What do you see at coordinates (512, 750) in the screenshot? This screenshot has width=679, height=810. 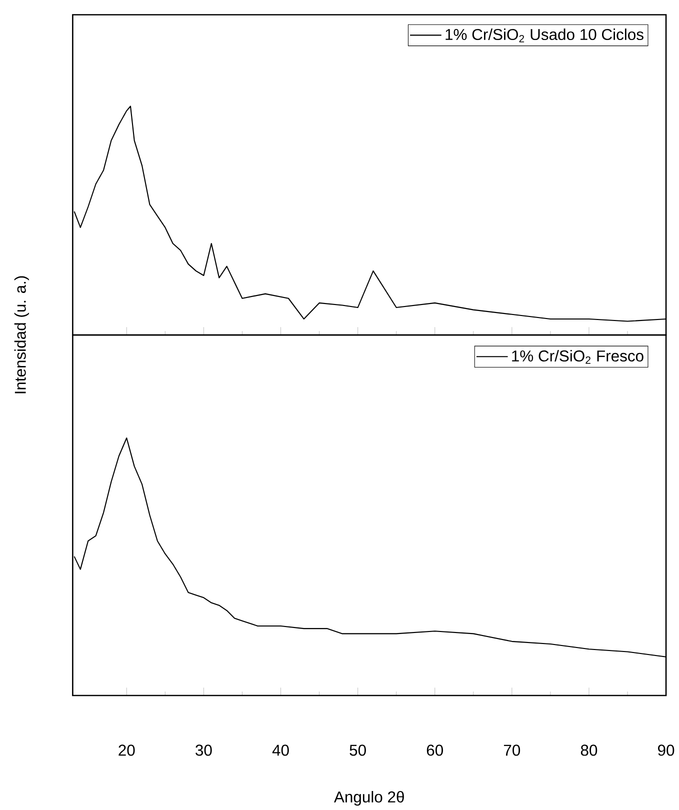 I see `x-tick-label: 70` at bounding box center [512, 750].